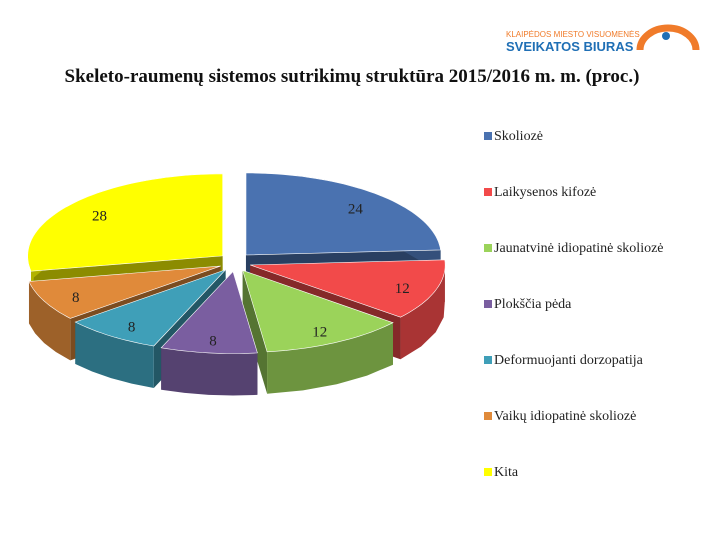 This screenshot has width=720, height=540. I want to click on legend-label: Kita, so click(506, 472).